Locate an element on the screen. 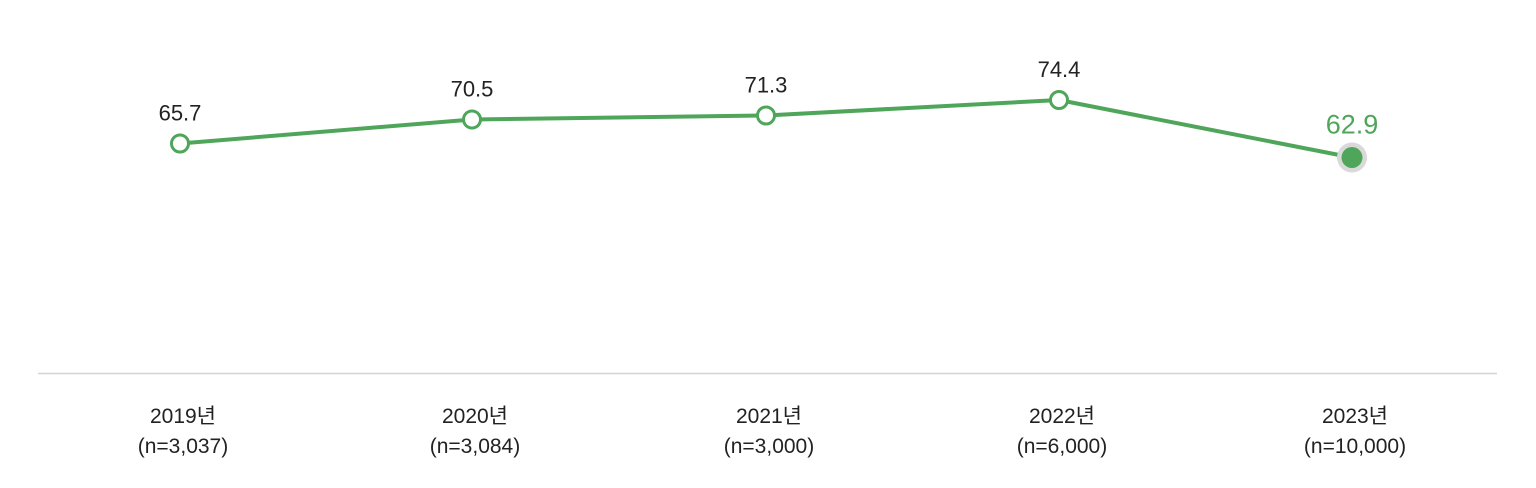 The height and width of the screenshot is (488, 1536). x-tick-sample-size: (n=3,084) is located at coordinates (475, 446).